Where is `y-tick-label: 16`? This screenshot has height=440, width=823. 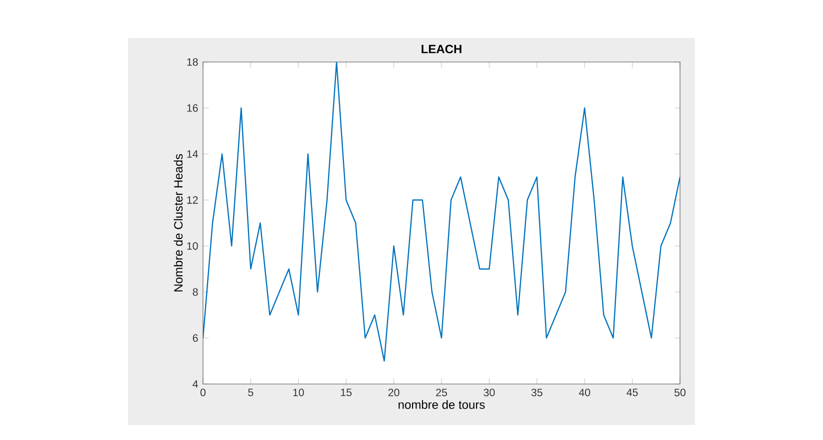 y-tick-label: 16 is located at coordinates (192, 108).